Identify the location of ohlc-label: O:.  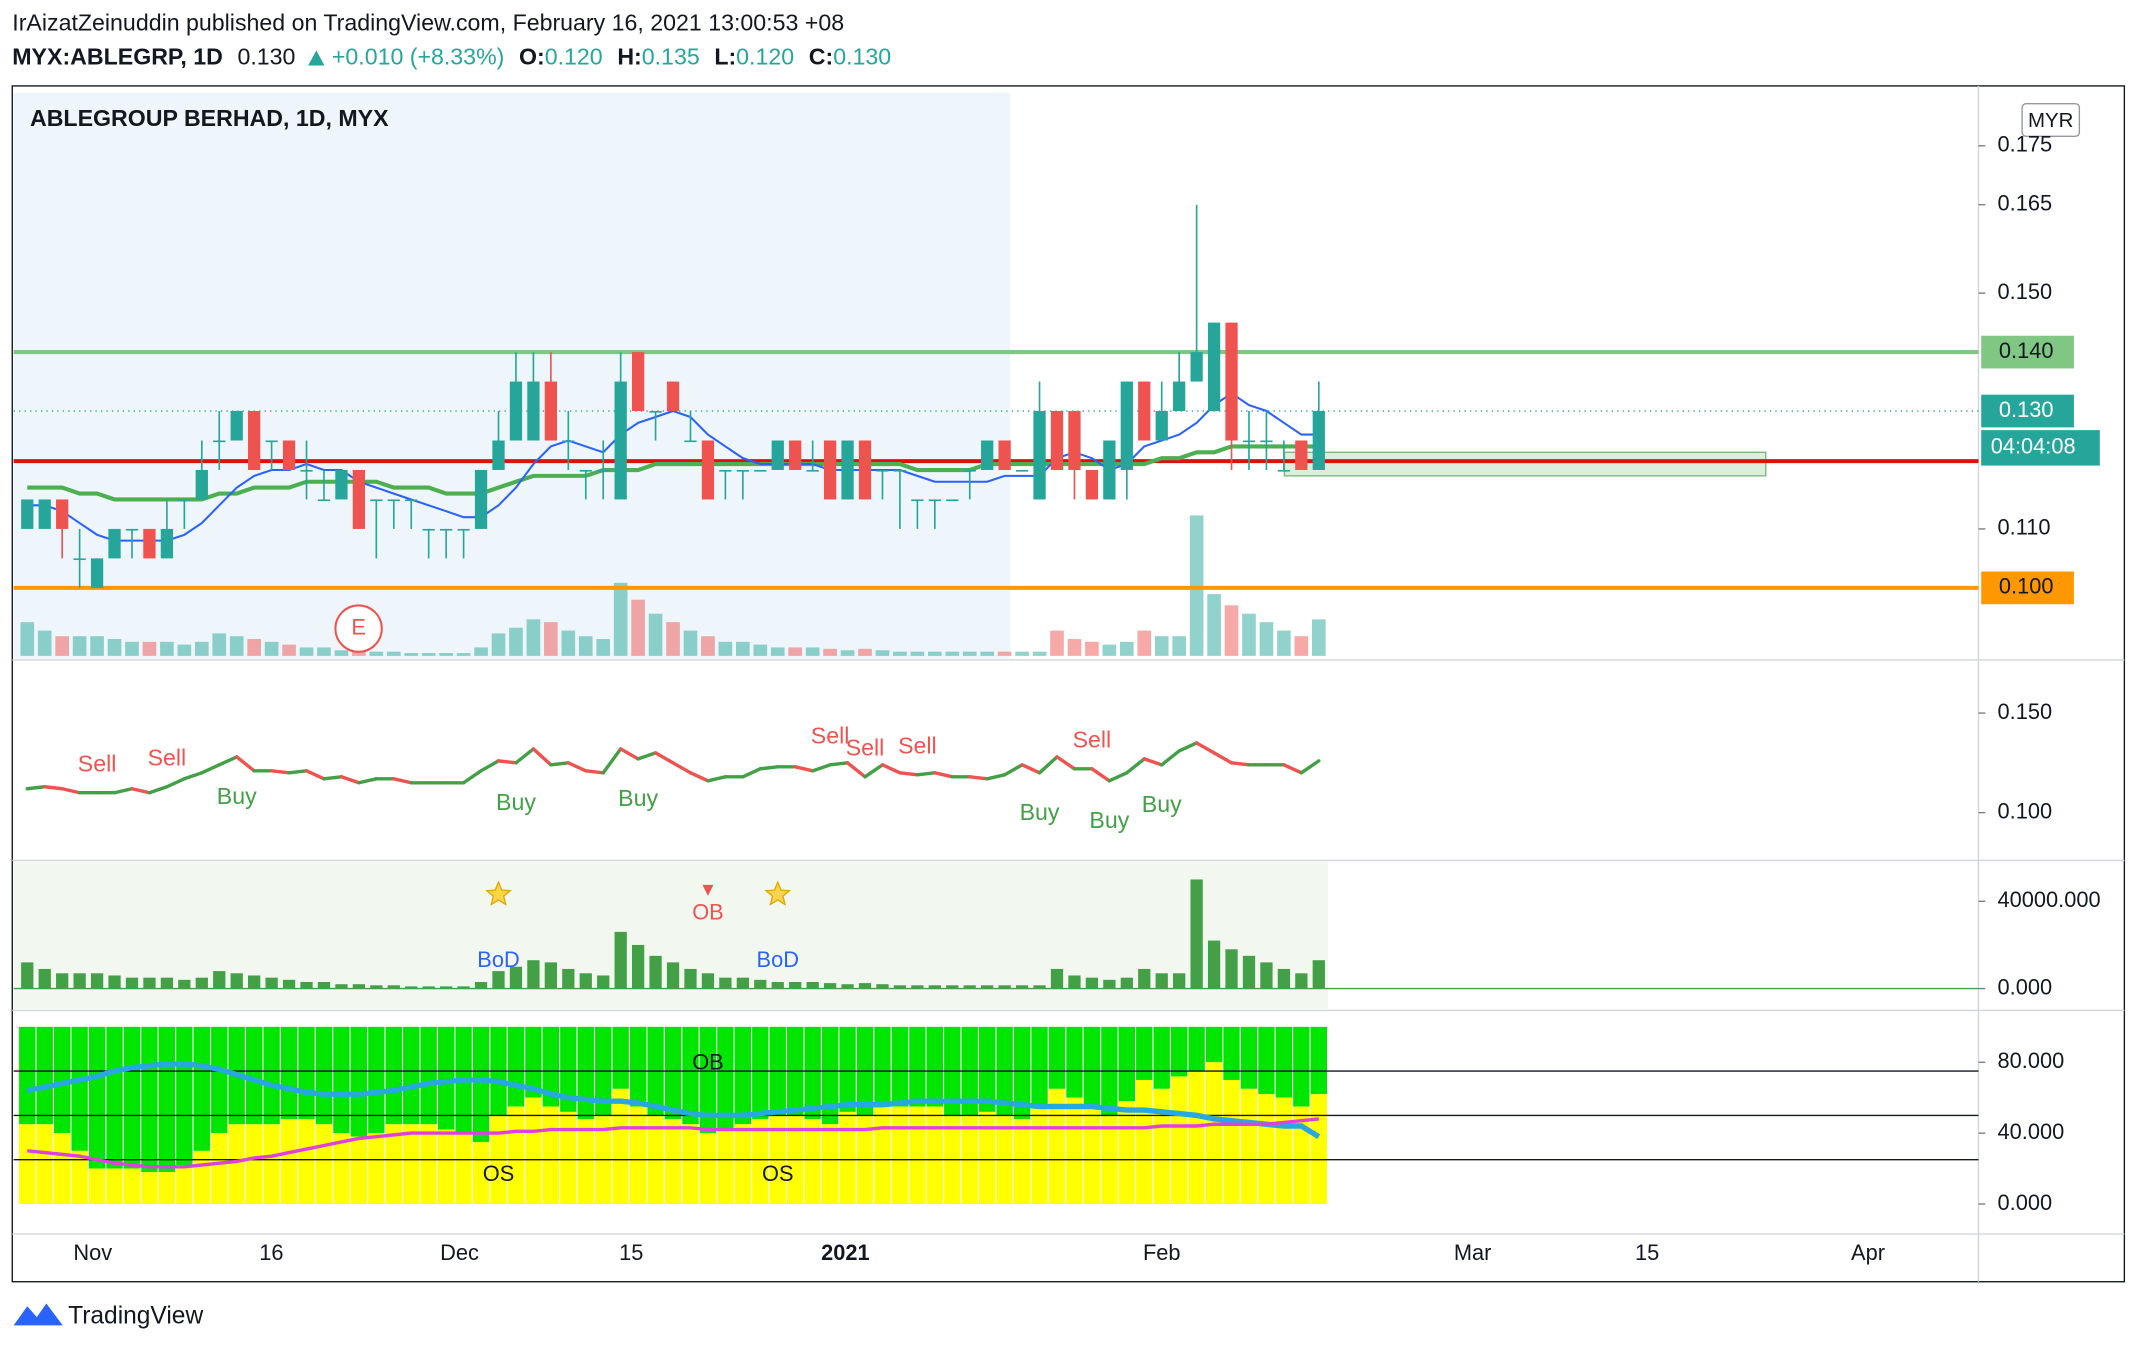
(532, 57).